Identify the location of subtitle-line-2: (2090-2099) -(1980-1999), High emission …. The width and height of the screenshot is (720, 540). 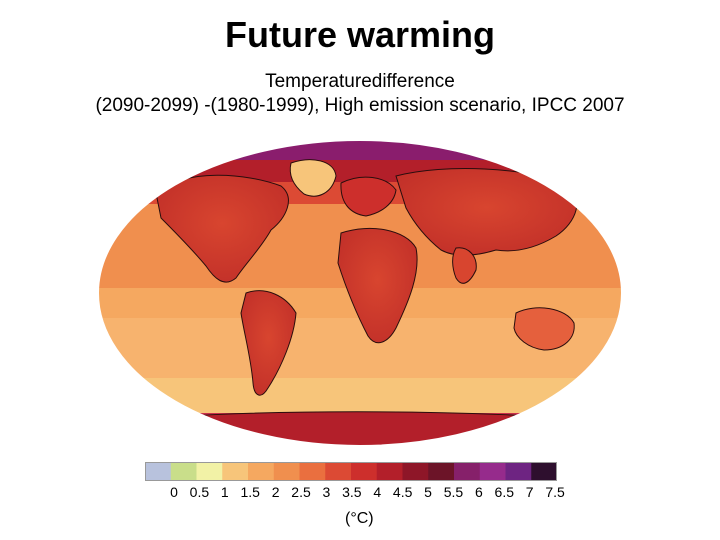
(360, 105).